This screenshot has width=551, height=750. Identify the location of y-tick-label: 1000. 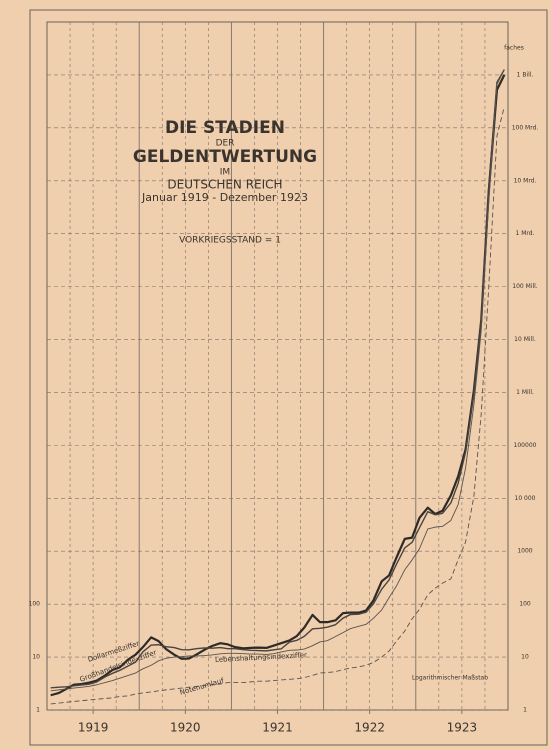
(524, 551).